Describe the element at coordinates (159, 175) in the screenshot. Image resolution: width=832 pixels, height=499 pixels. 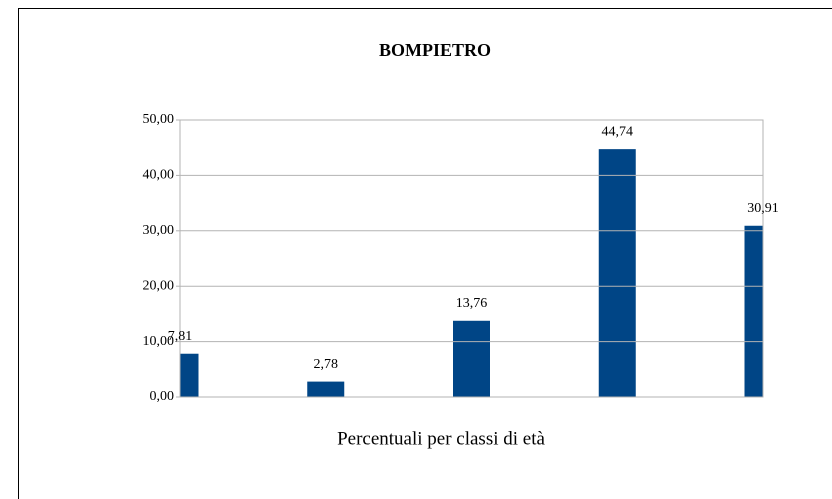
I see `y-tick-label: 40,00` at that location.